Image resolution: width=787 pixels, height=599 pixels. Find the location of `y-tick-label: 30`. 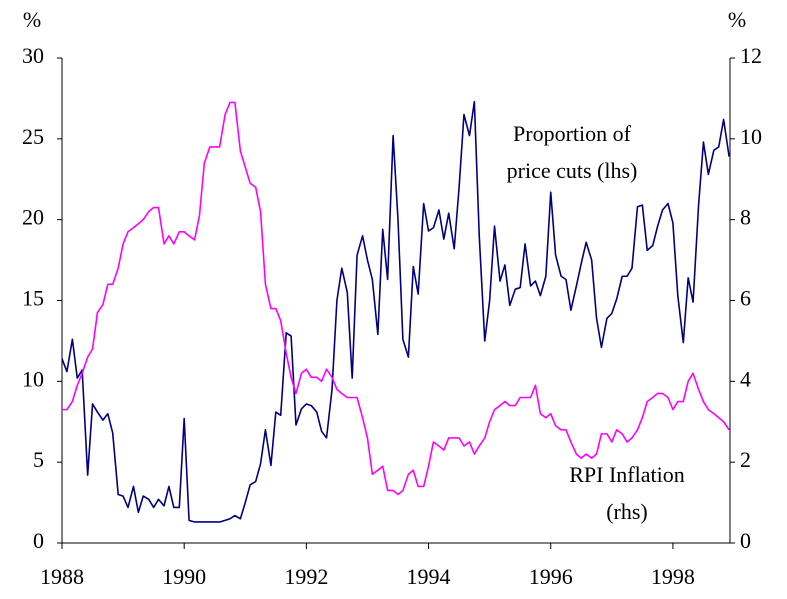

y-tick-label: 30 is located at coordinates (33, 55).